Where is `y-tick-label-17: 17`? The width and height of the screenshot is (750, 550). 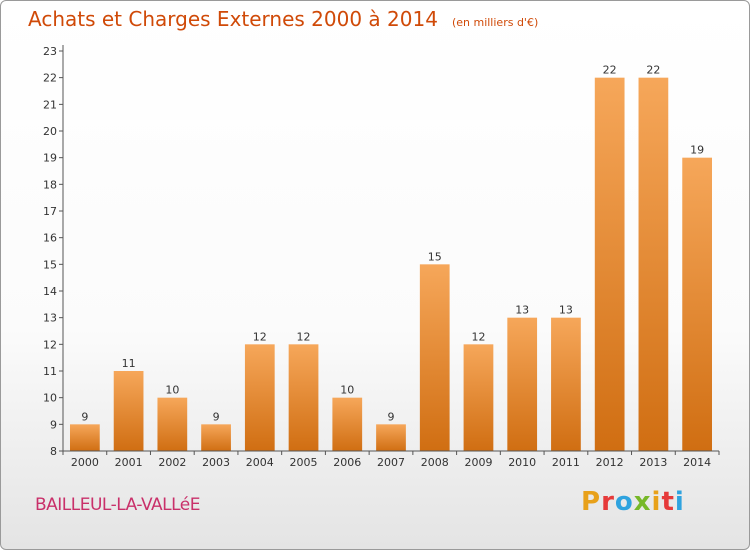 y-tick-label-17: 17 is located at coordinates (50, 211).